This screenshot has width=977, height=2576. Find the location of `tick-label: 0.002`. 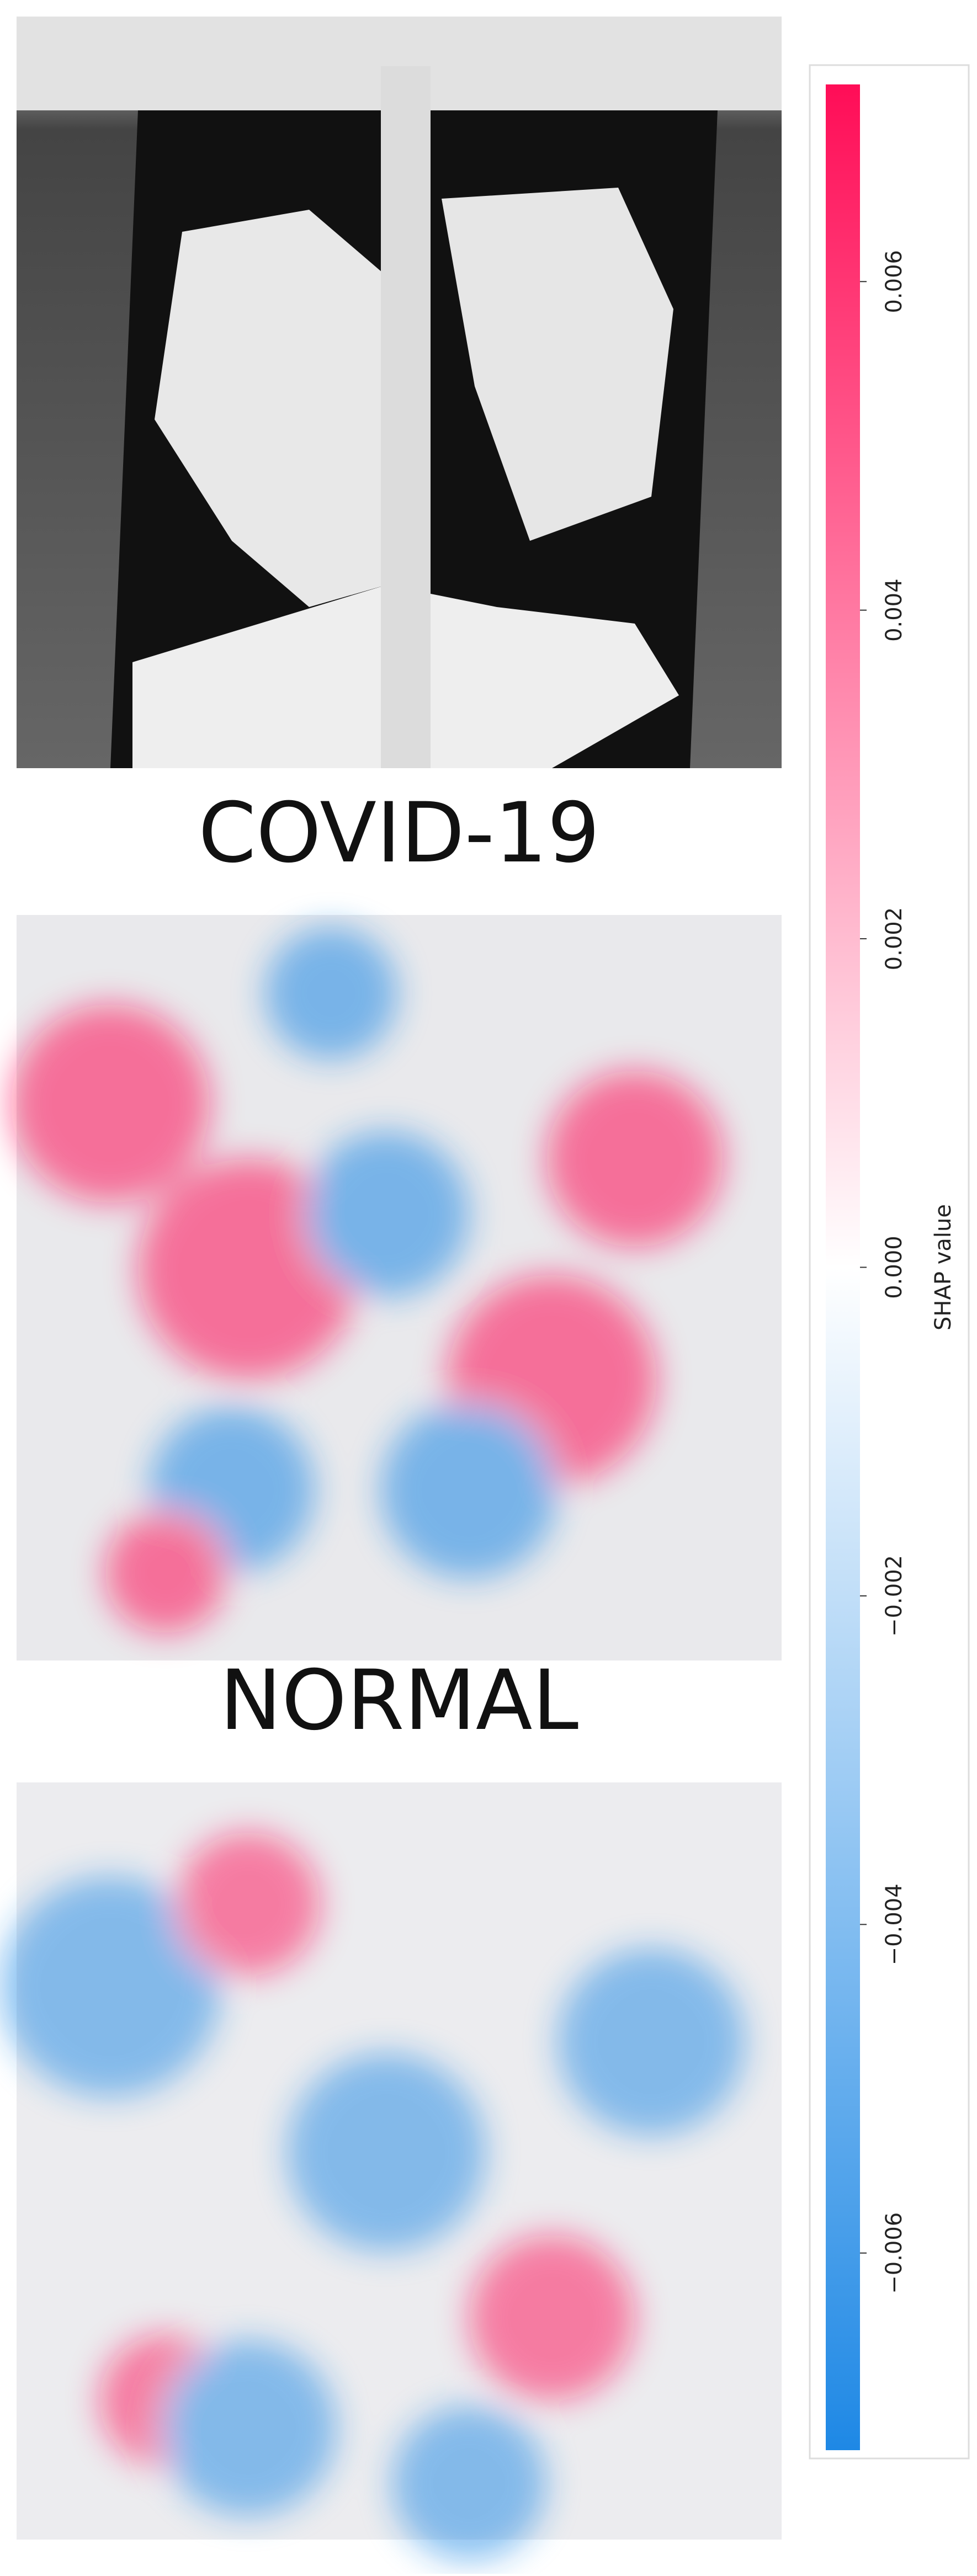

tick-label: 0.002 is located at coordinates (894, 939).